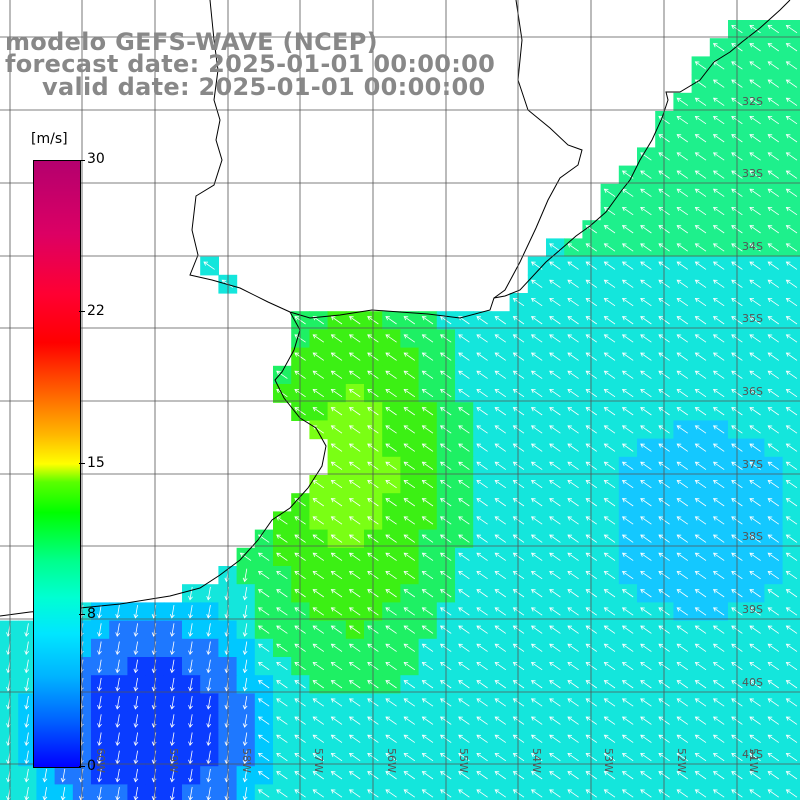 The image size is (800, 800). I want to click on colorbar, so click(57, 464).